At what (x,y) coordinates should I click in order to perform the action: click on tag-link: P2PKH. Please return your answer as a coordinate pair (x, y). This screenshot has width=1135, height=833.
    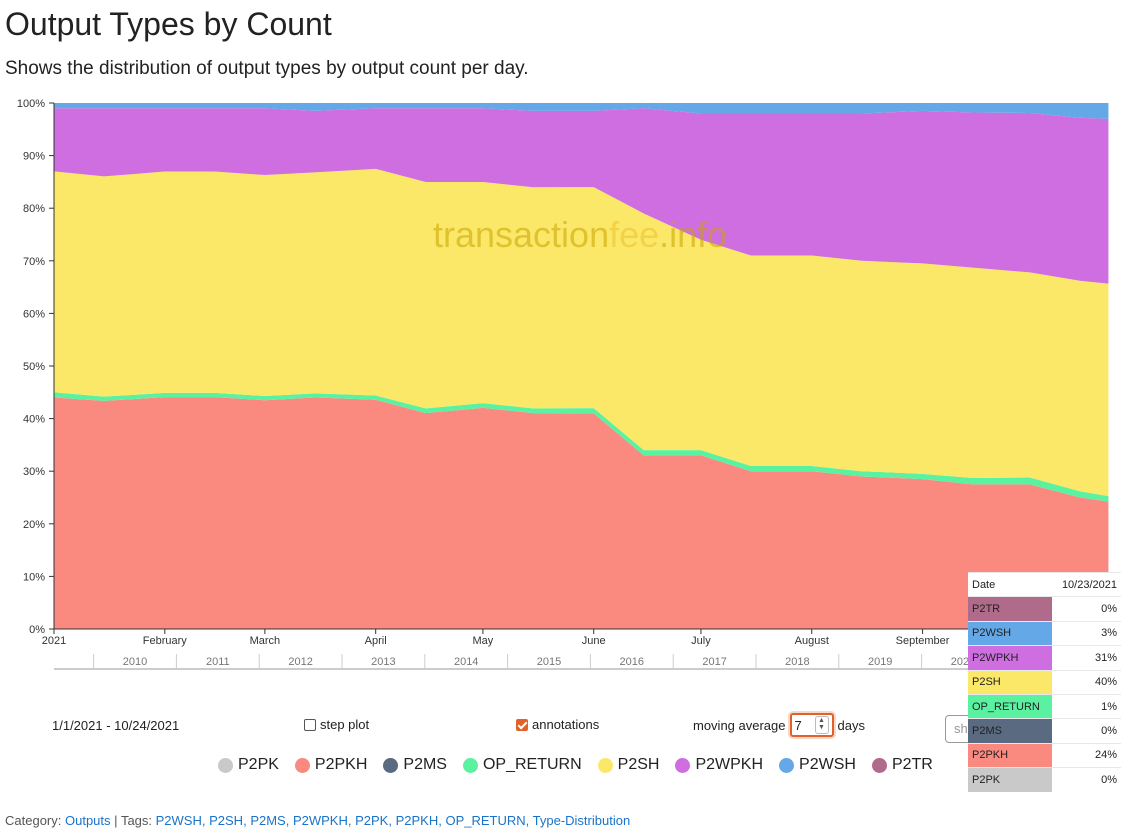
    Looking at the image, I should click on (417, 820).